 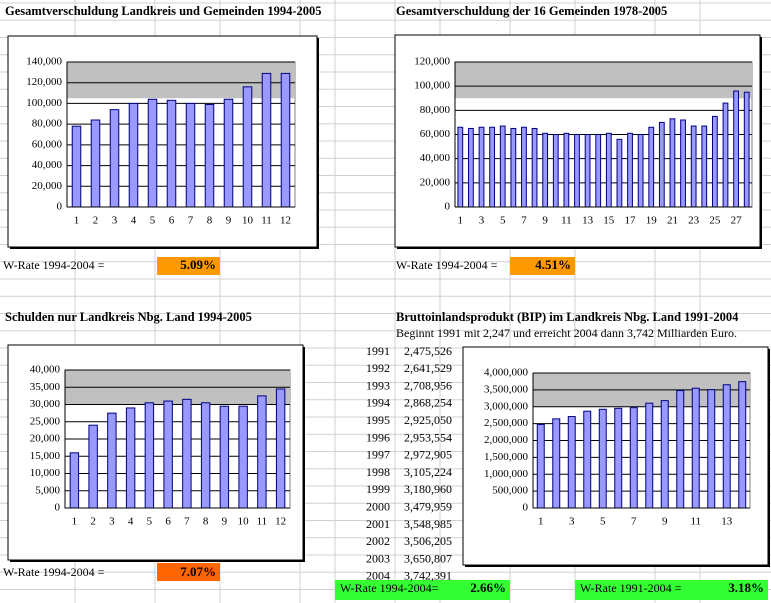 What do you see at coordinates (45, 404) in the screenshot?
I see `y-tick-label: 30,000` at bounding box center [45, 404].